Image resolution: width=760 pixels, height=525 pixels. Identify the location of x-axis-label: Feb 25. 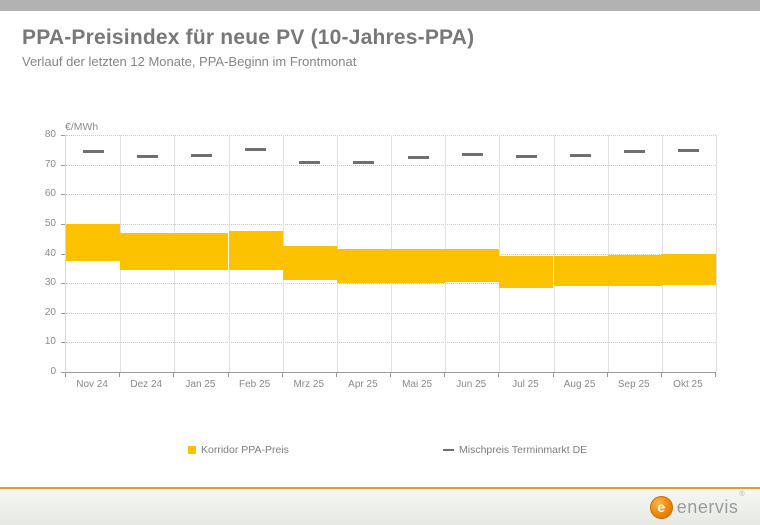
(255, 384).